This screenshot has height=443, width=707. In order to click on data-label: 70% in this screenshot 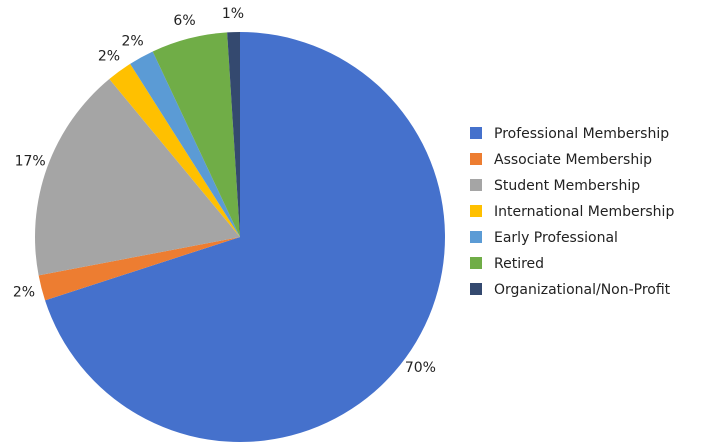, I will do `click(420, 368)`.